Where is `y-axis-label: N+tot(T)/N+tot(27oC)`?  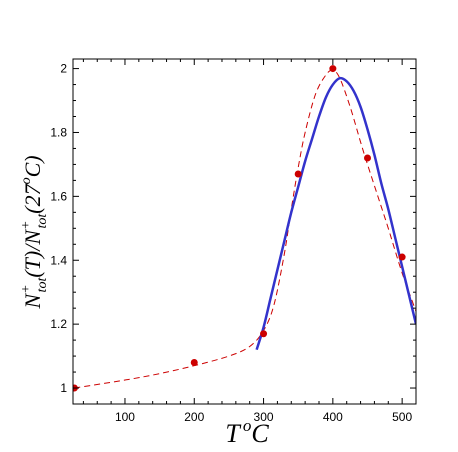 y-axis-label: N+tot(T)/N+tot(27oC) is located at coordinates (34, 232).